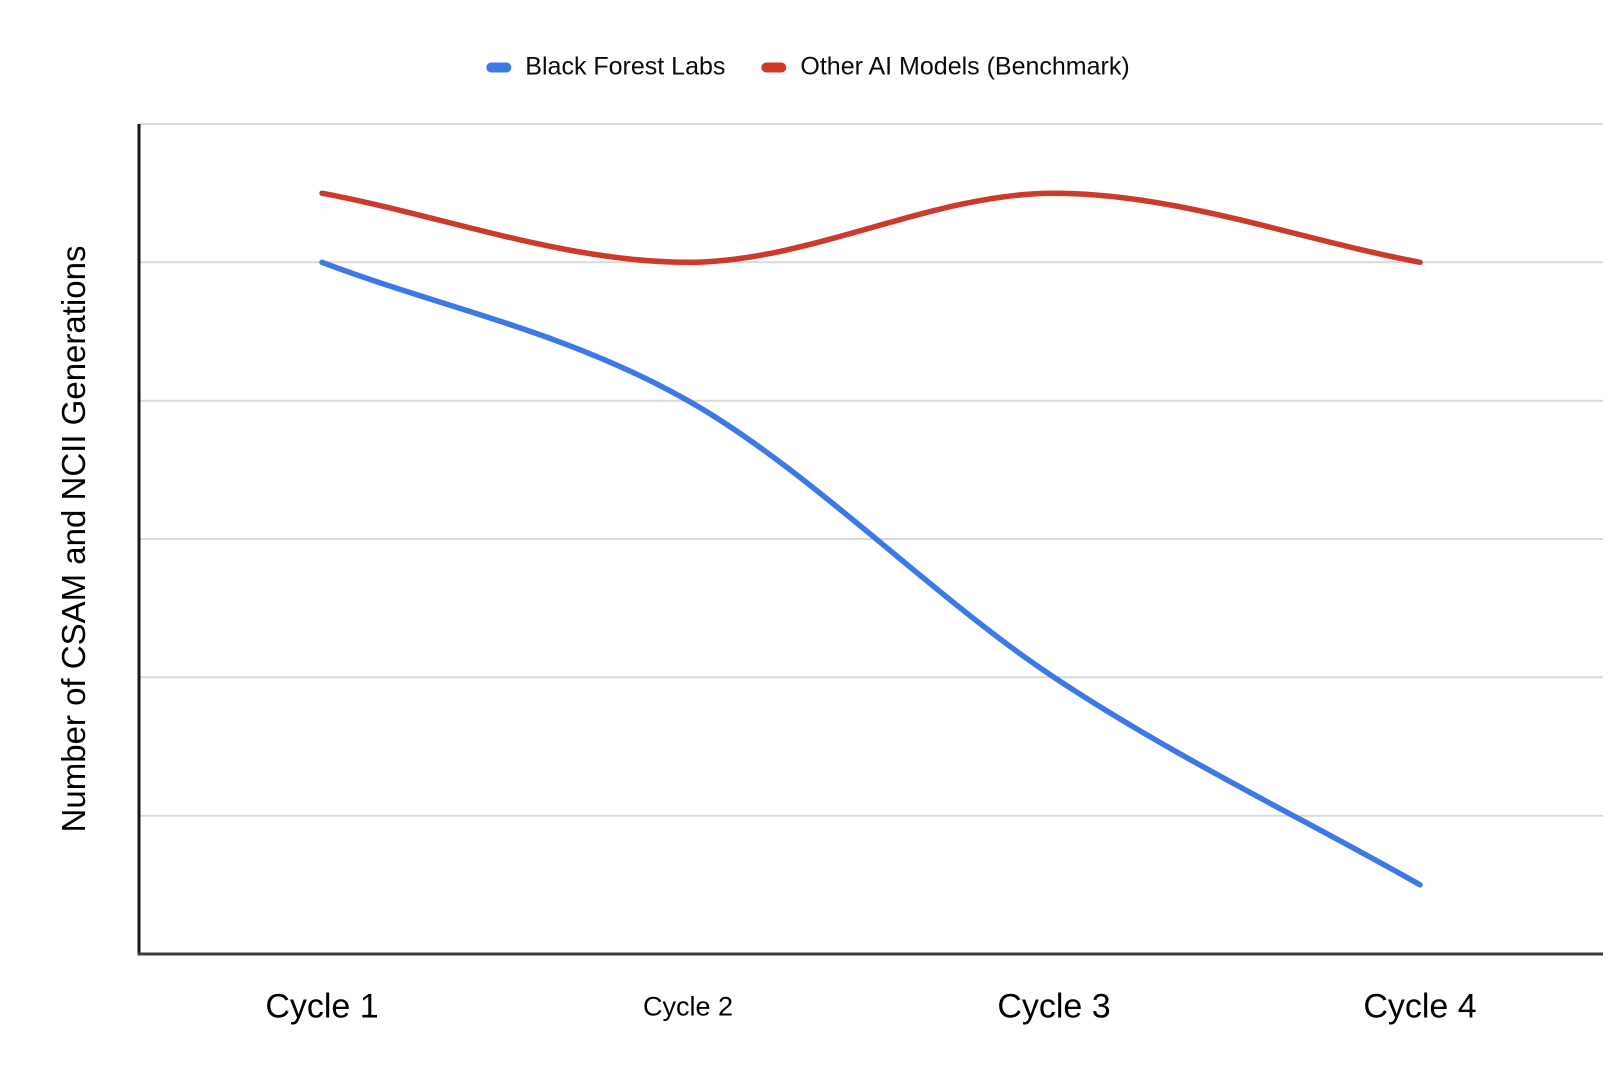 This screenshot has height=1072, width=1620. What do you see at coordinates (73, 539) in the screenshot?
I see `y-axis-title: Number of CSAM and NCII Generations` at bounding box center [73, 539].